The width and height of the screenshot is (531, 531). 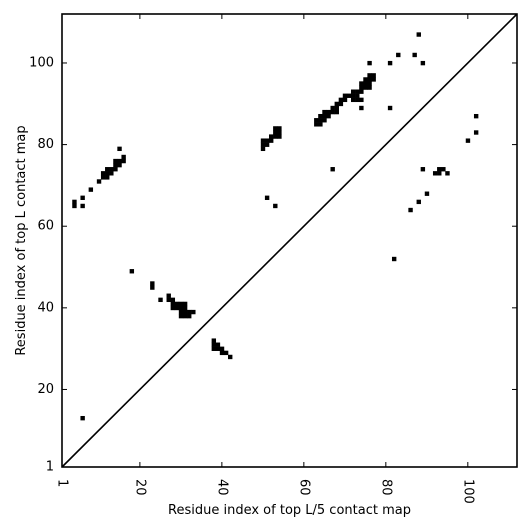 What do you see at coordinates (289, 510) in the screenshot?
I see `x-axis-title: Residue index of top L/5 contact map` at bounding box center [289, 510].